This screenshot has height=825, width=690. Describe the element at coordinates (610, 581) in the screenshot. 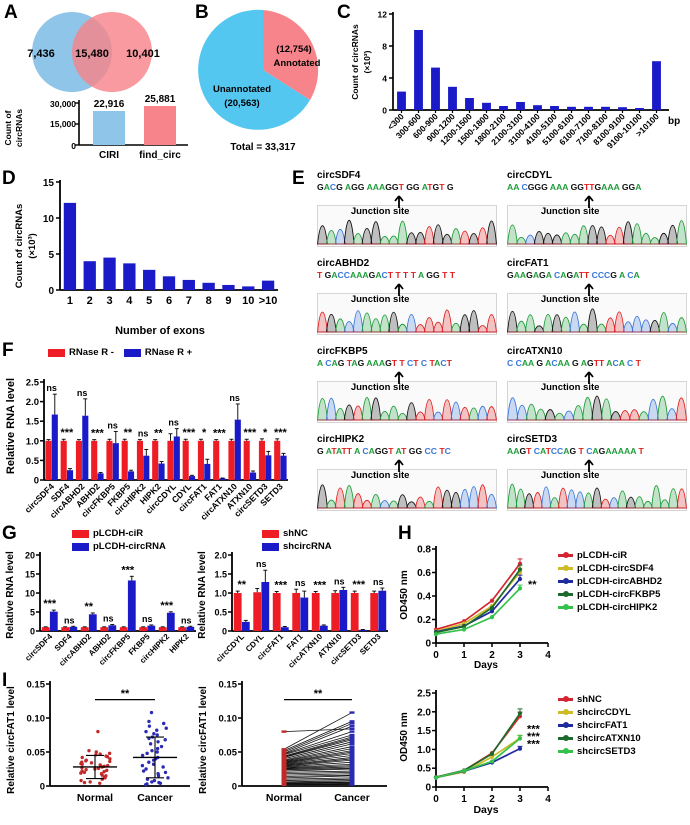

I see `legend-item: pLCDH-circABHD2` at that location.